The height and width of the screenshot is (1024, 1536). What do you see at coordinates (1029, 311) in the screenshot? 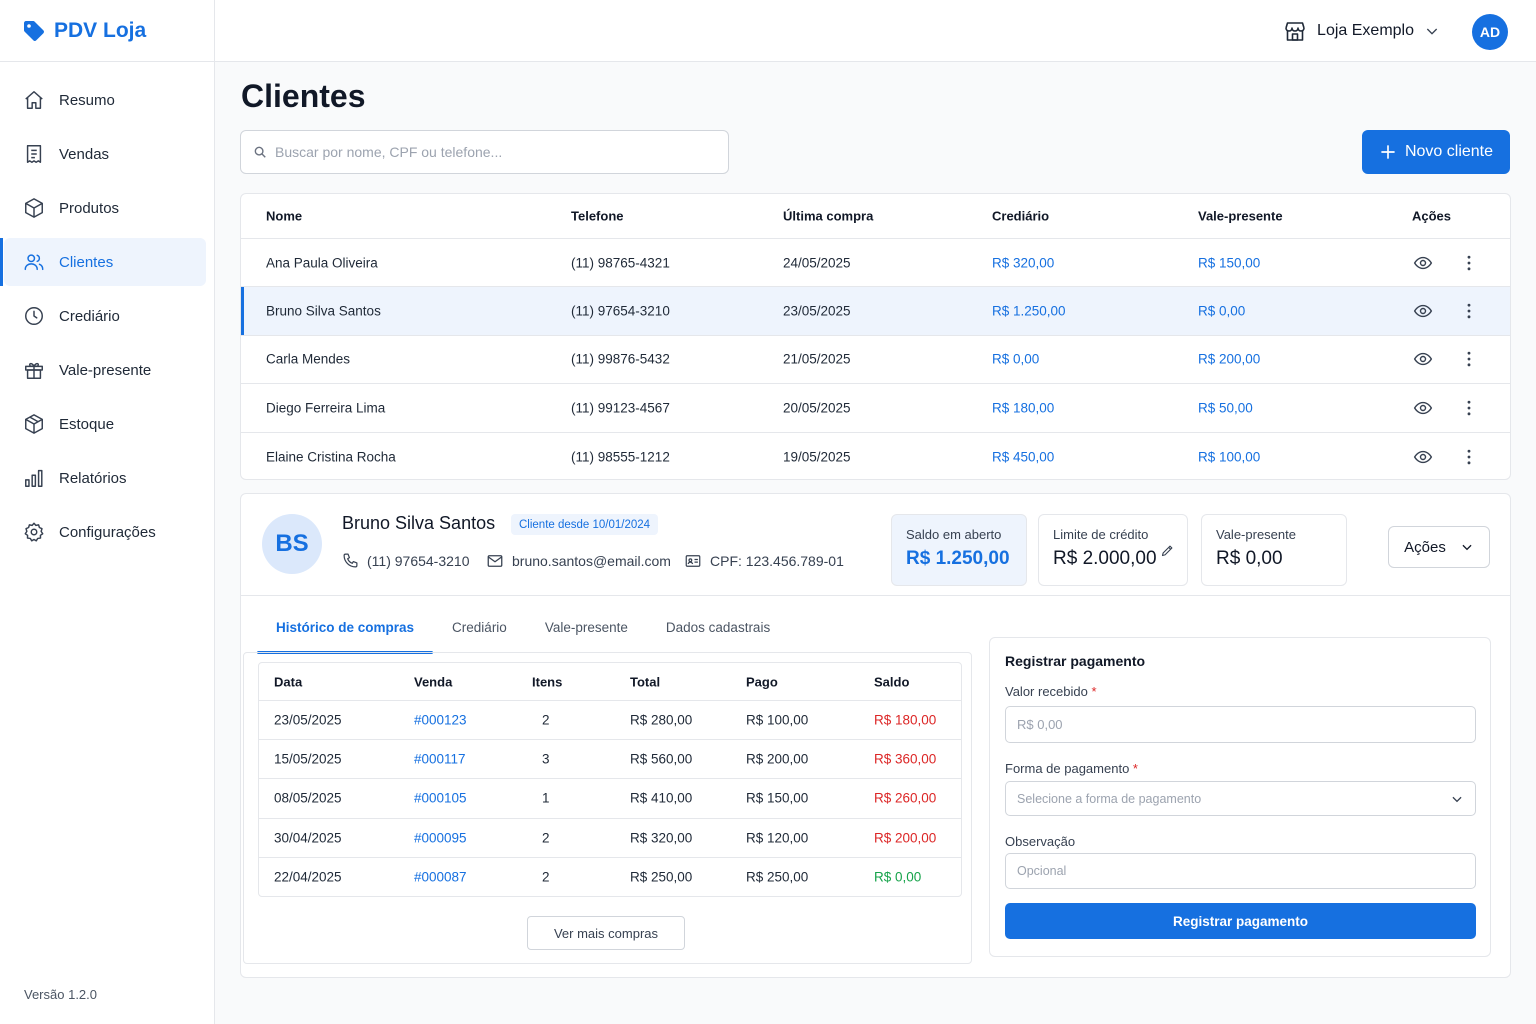
I see `client-crediario: R$ 1.250,00` at bounding box center [1029, 311].